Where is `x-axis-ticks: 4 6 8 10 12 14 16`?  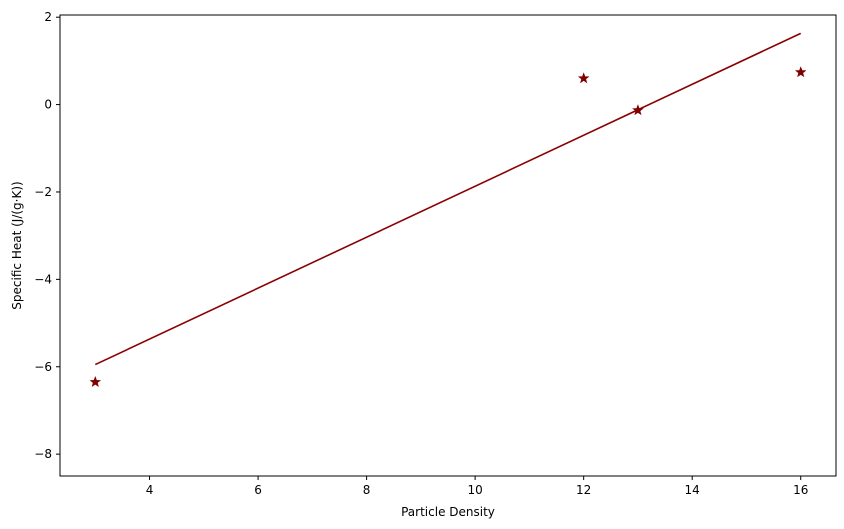 x-axis-ticks: 4 6 8 10 12 14 16 is located at coordinates (477, 486).